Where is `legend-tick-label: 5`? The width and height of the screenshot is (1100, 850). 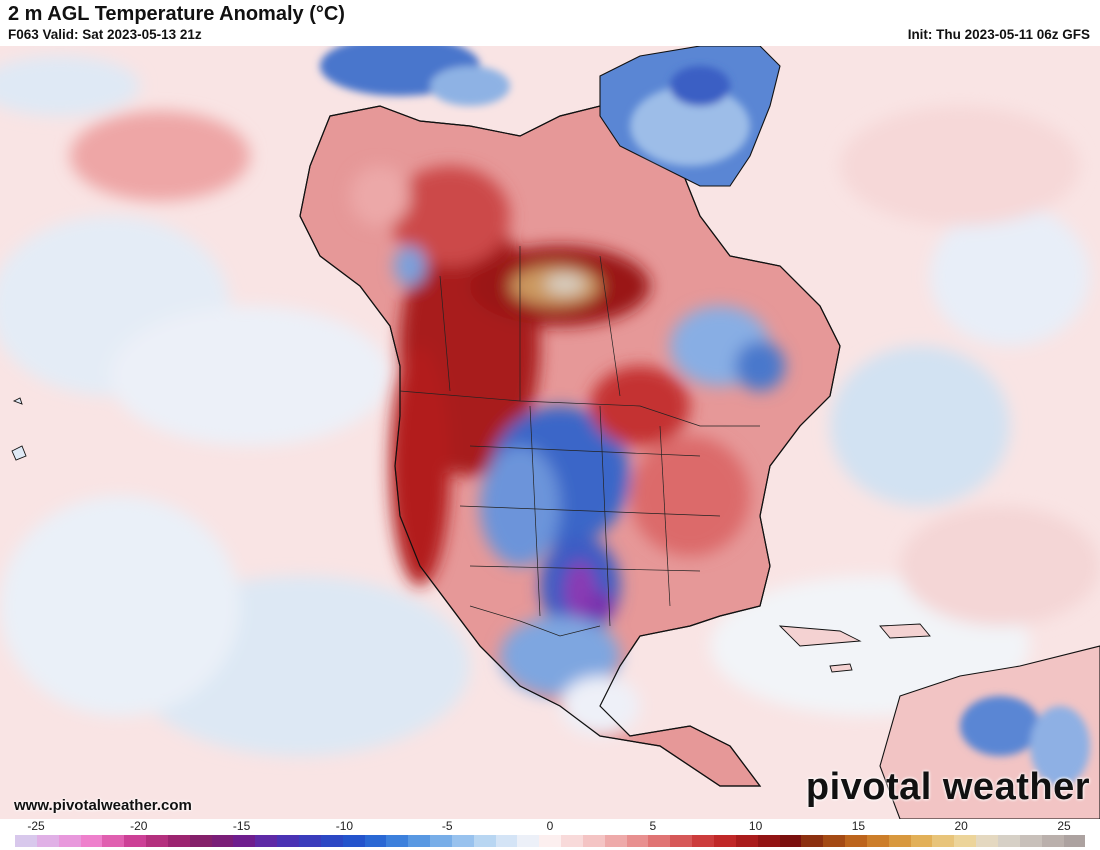 legend-tick-label: 5 is located at coordinates (653, 826).